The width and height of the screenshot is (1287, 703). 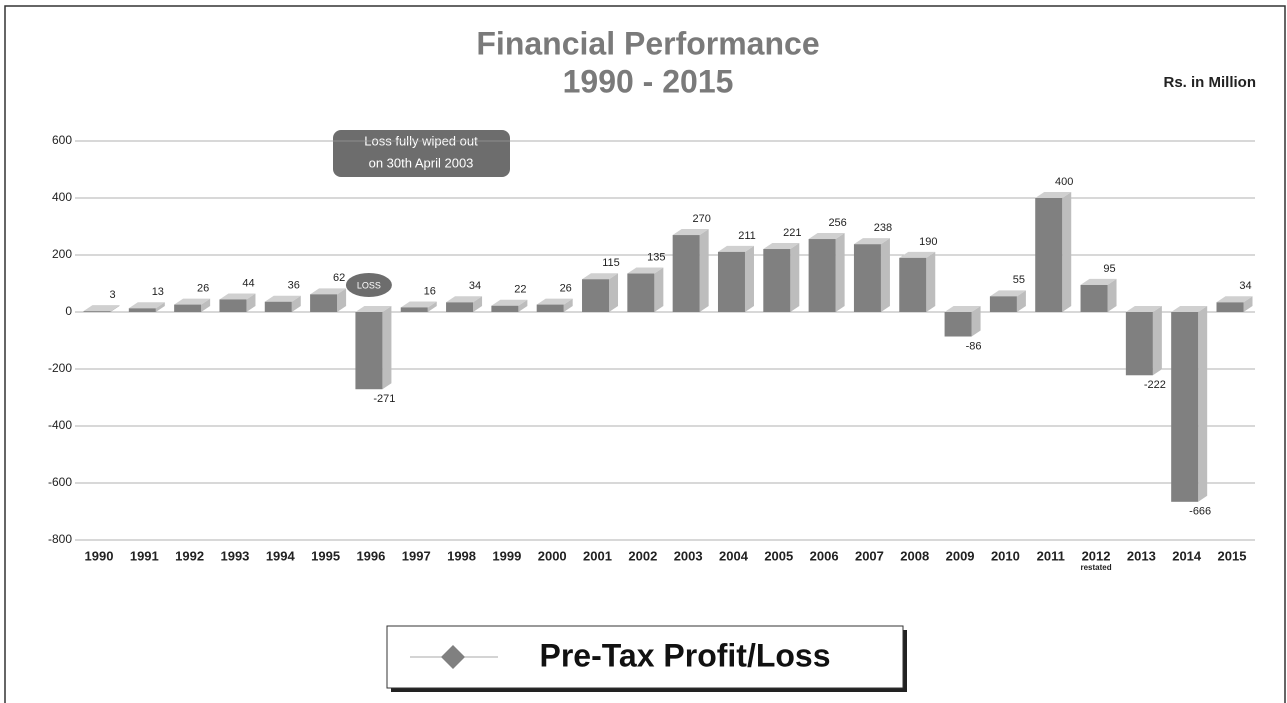 I want to click on value-label: 3, so click(x=112, y=295).